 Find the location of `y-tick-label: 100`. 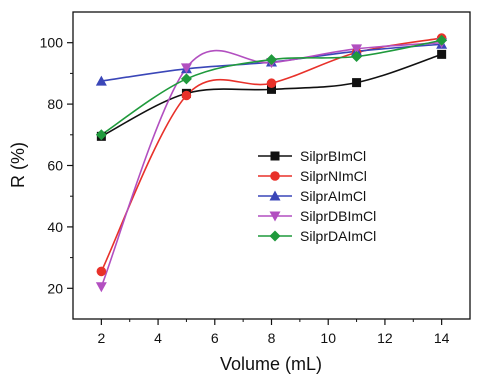

y-tick-label: 100 is located at coordinates (52, 43).